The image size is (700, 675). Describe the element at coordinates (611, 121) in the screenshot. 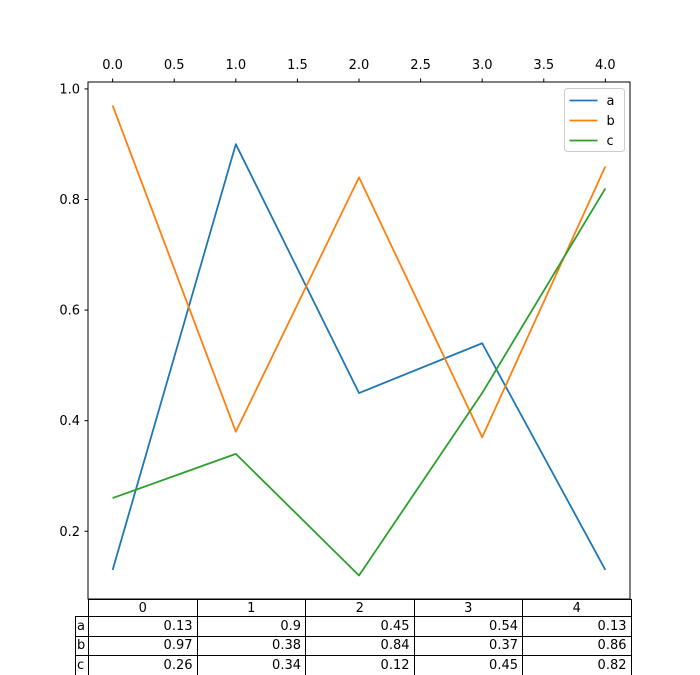

I see `legend-label-b: b` at that location.